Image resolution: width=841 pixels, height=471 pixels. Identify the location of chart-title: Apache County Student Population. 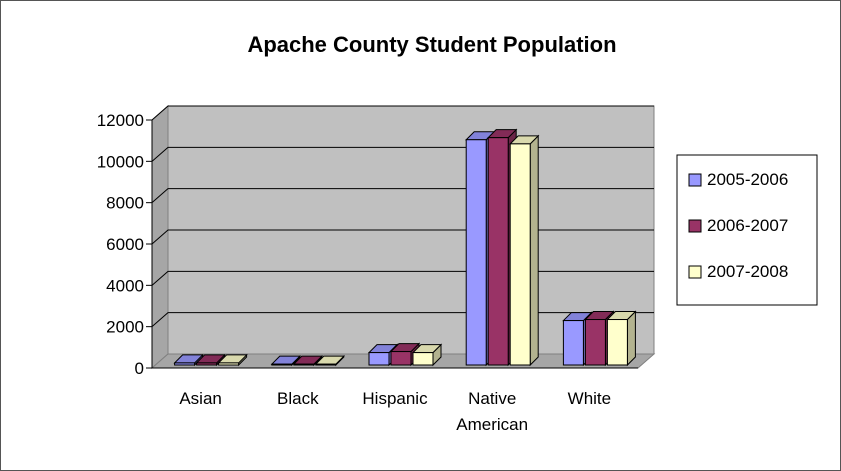
(431, 44).